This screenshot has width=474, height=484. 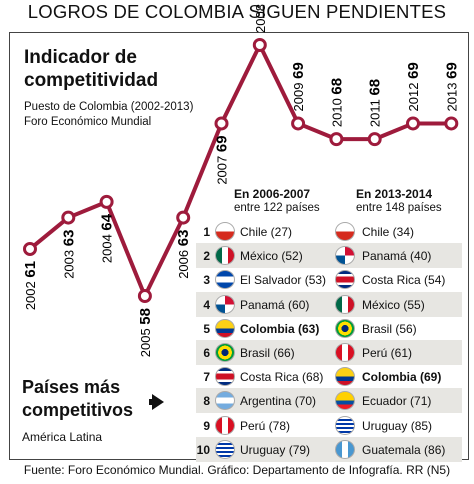 What do you see at coordinates (387, 353) in the screenshot?
I see `right-country: Perú (61)` at bounding box center [387, 353].